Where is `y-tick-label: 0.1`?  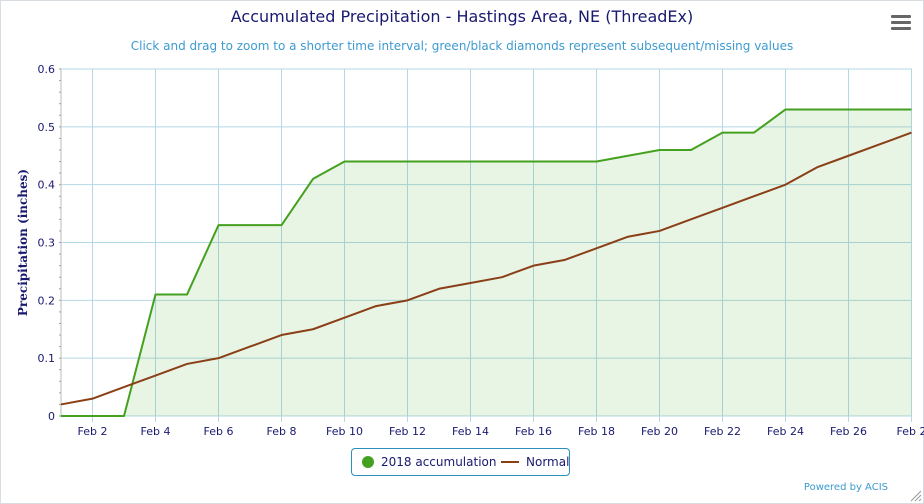
y-tick-label: 0.1 is located at coordinates (47, 358).